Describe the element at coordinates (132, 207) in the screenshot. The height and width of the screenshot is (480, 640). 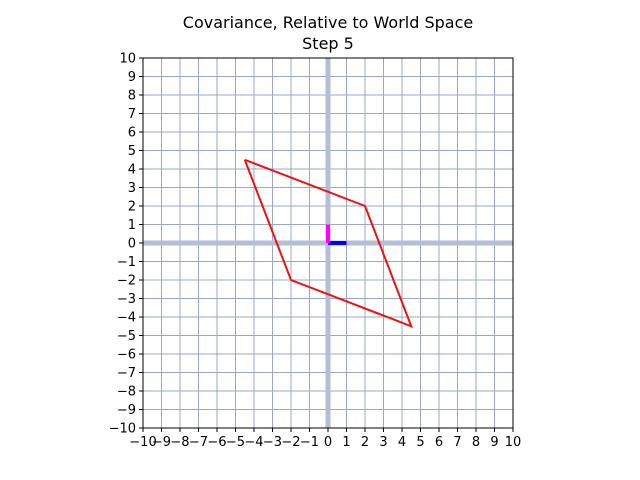
I see `y-tick-label: 2` at that location.